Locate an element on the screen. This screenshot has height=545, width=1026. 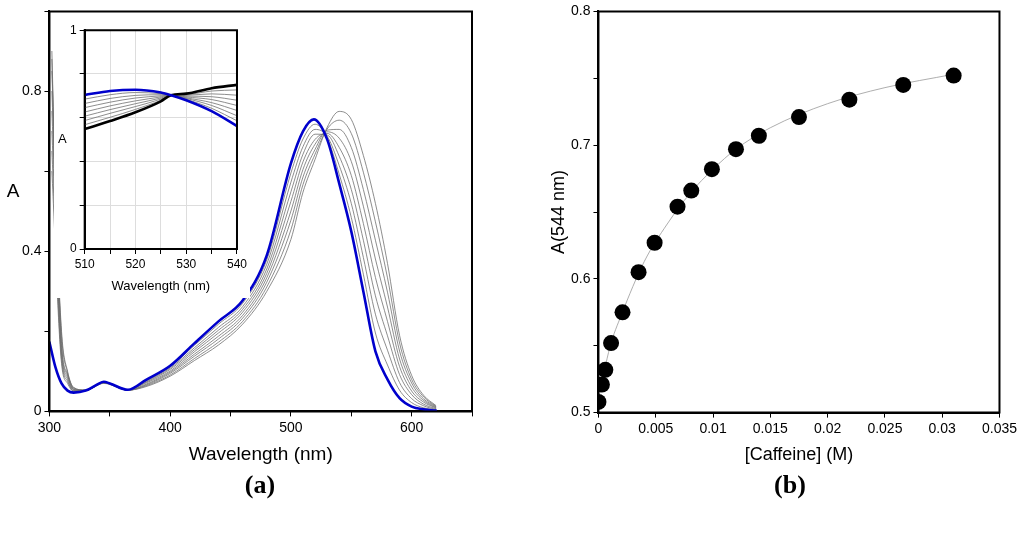
x-tick-label: 0 is located at coordinates (598, 427).